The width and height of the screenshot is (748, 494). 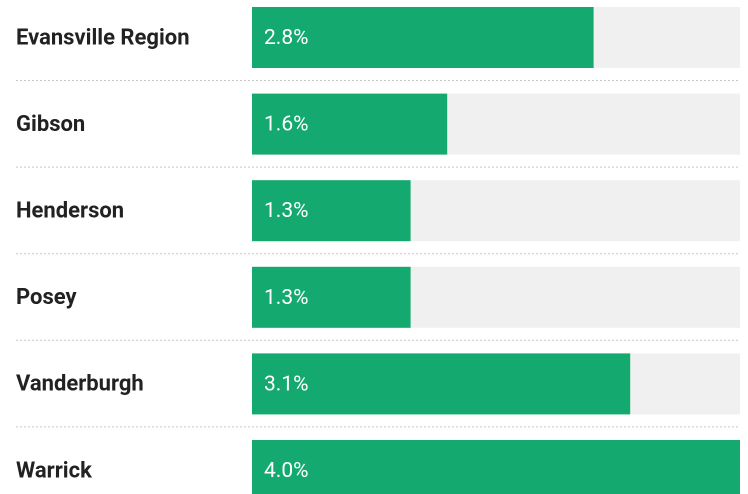 I want to click on value-label: 1.6%, so click(x=286, y=125).